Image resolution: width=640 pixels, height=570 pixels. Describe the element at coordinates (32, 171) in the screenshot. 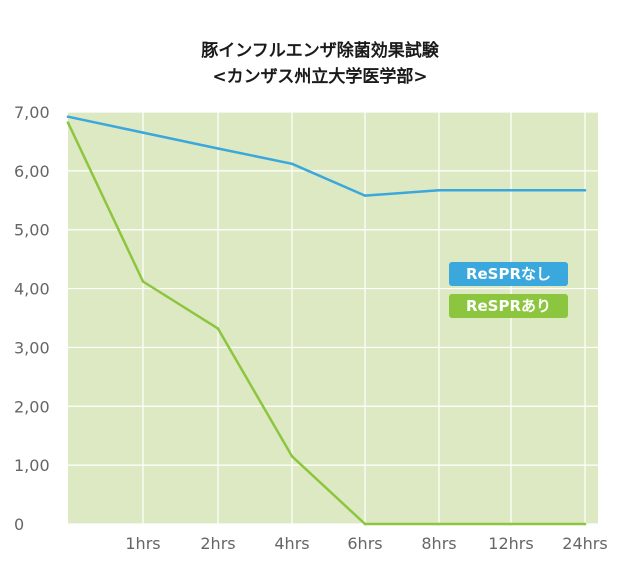

I see `y-tick-label: 6,00` at that location.